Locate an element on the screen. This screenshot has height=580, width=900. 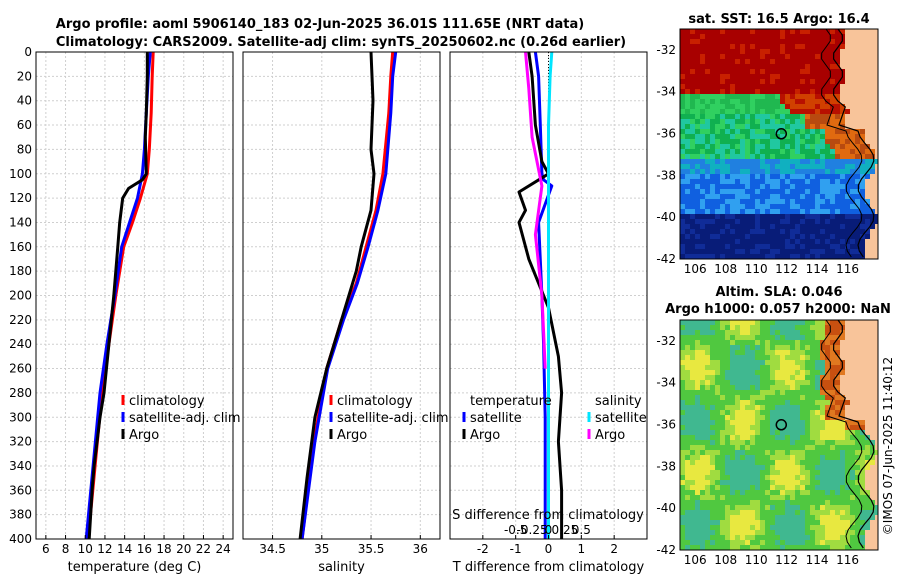
legend-label: Argo is located at coordinates (352, 435).